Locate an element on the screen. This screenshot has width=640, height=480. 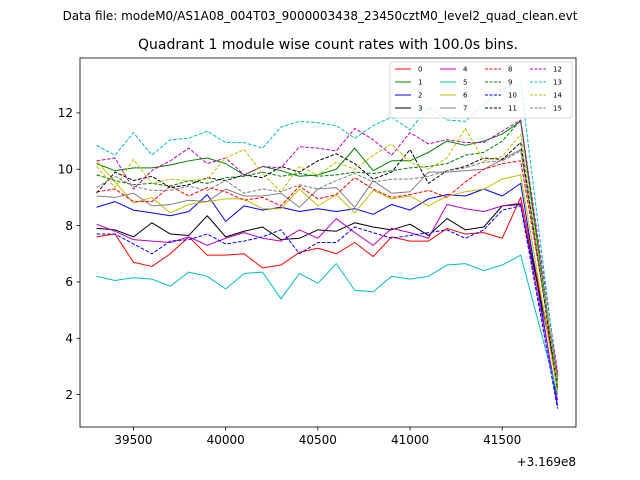
legend-item-15: 15 is located at coordinates (546, 109).